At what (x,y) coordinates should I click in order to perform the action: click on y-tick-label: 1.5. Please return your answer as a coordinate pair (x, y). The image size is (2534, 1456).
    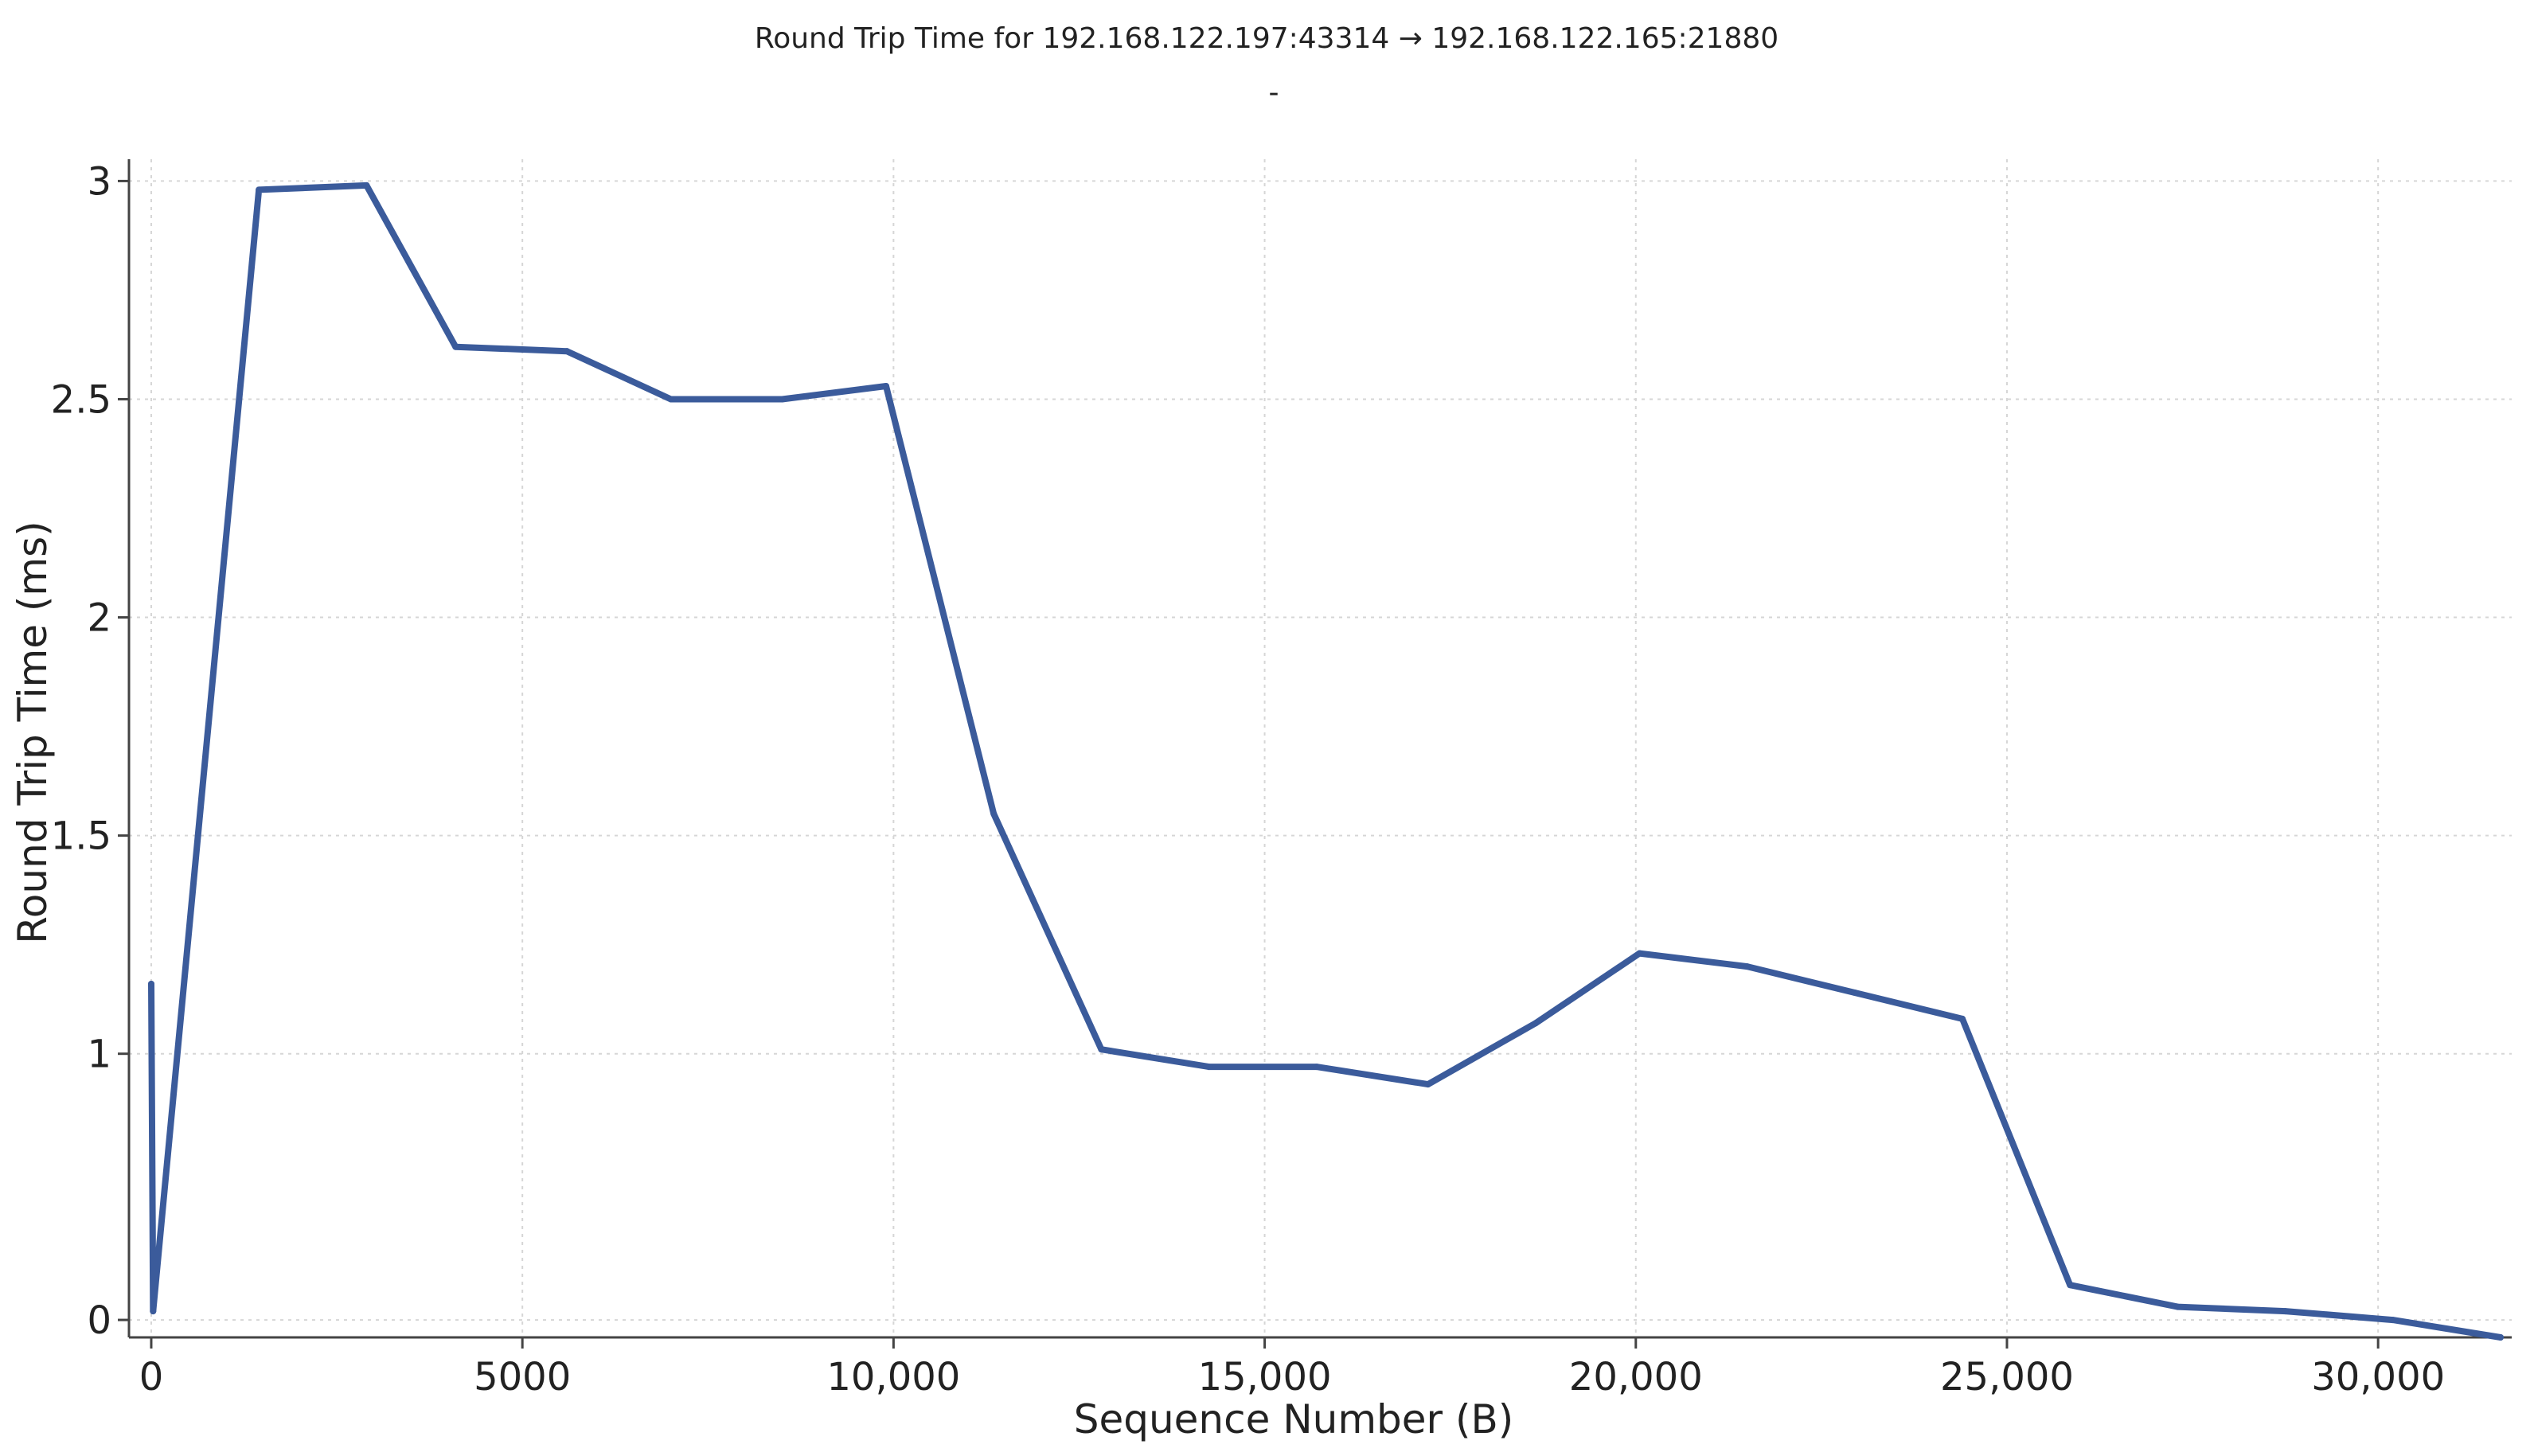
    Looking at the image, I should click on (81, 836).